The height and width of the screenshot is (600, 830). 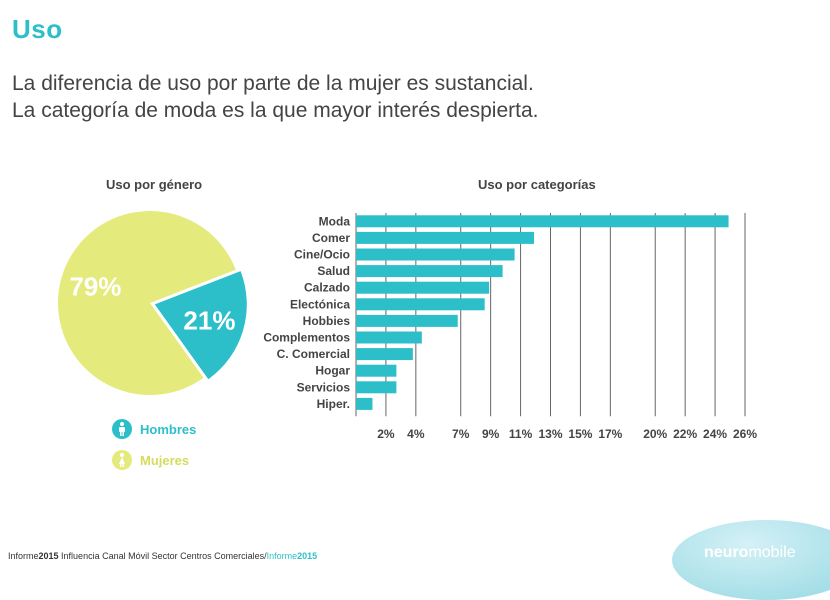 What do you see at coordinates (154, 184) in the screenshot?
I see `pie-heading: Uso por género` at bounding box center [154, 184].